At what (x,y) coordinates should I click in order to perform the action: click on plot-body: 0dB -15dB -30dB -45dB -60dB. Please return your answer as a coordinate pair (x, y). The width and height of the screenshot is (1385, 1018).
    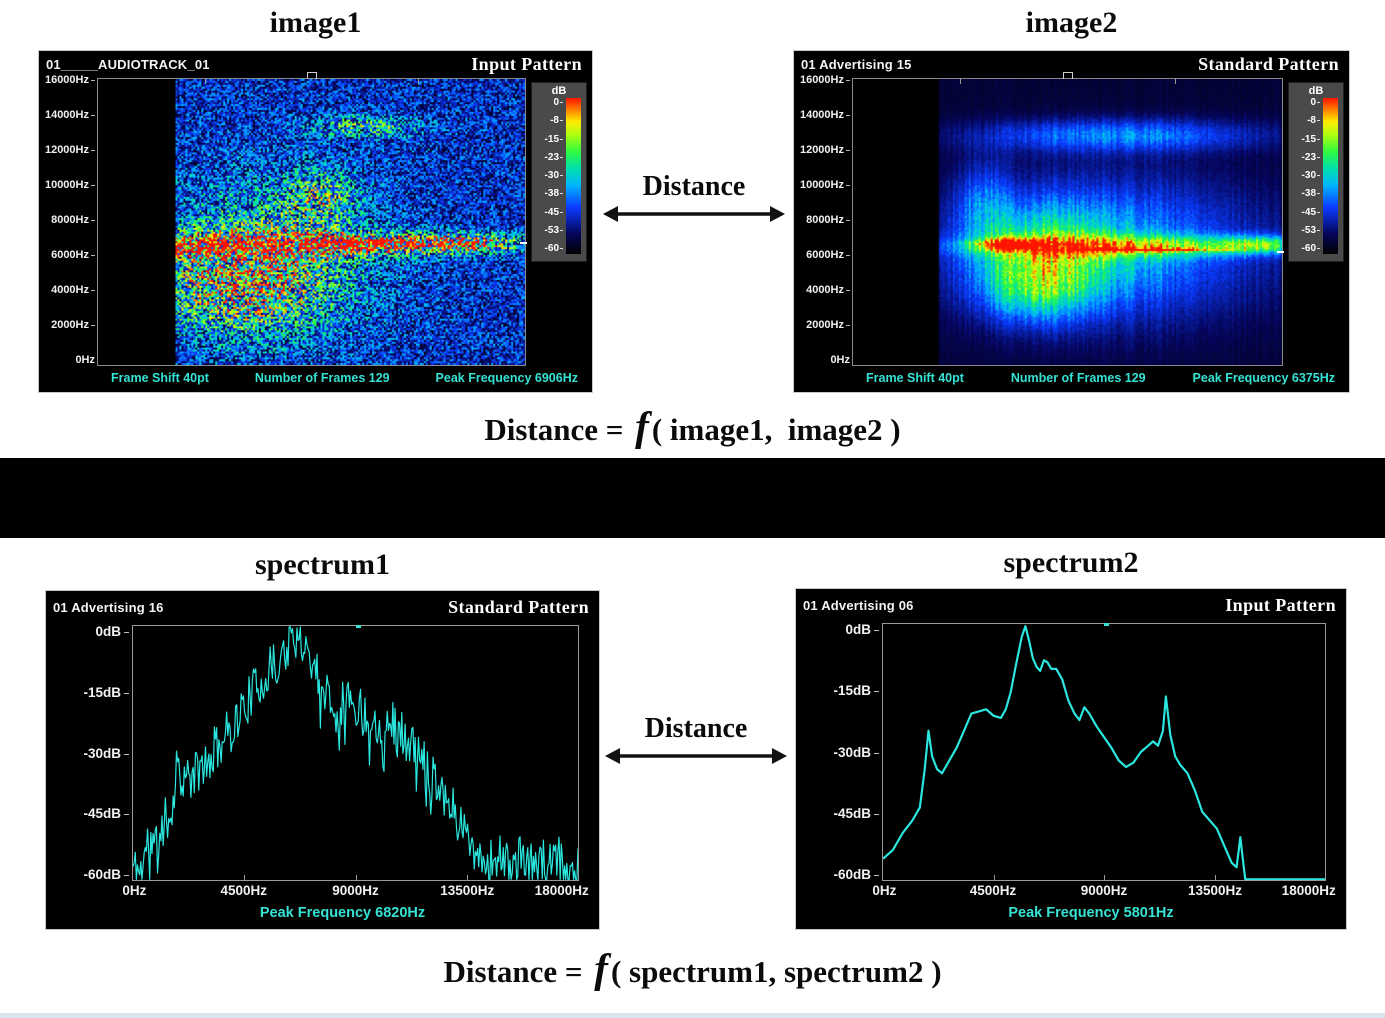
    Looking at the image, I should click on (1071, 752).